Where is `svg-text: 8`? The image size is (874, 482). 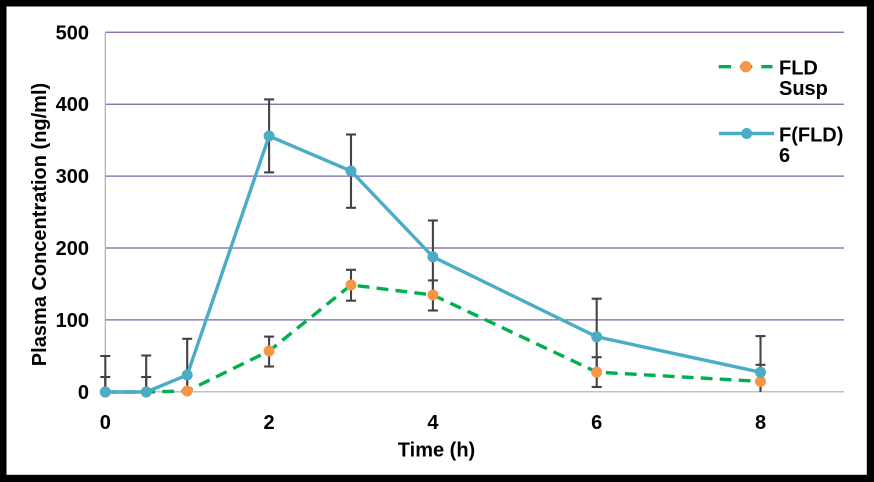
svg-text: 8 is located at coordinates (760, 423).